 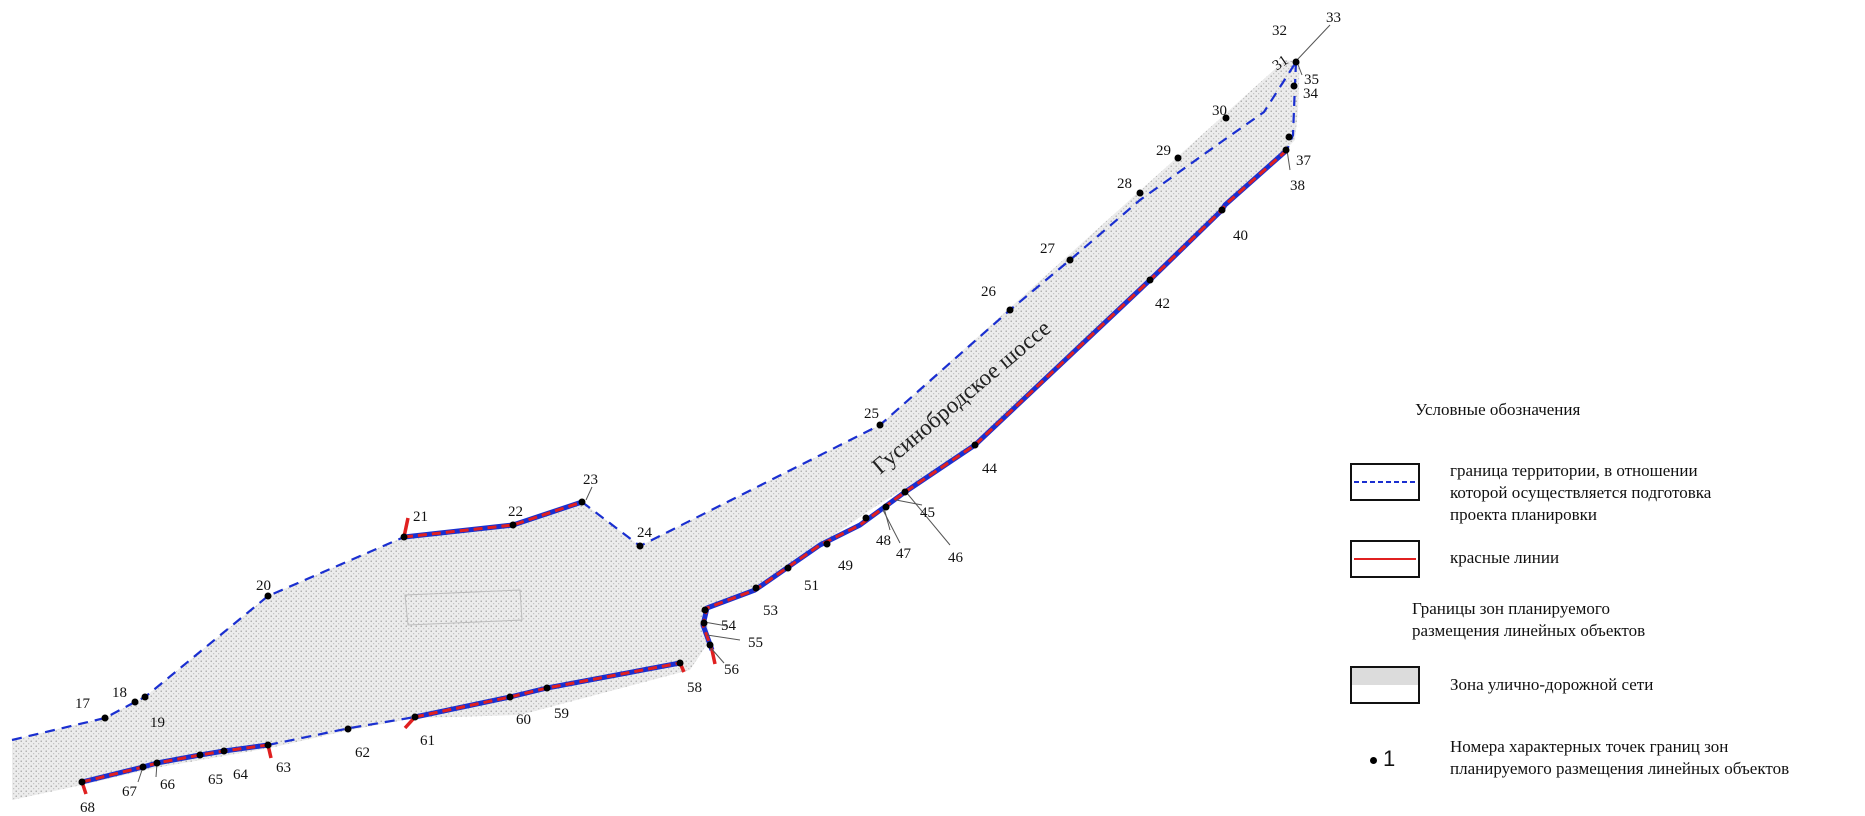 What do you see at coordinates (1162, 304) in the screenshot?
I see `label-42: 42` at bounding box center [1162, 304].